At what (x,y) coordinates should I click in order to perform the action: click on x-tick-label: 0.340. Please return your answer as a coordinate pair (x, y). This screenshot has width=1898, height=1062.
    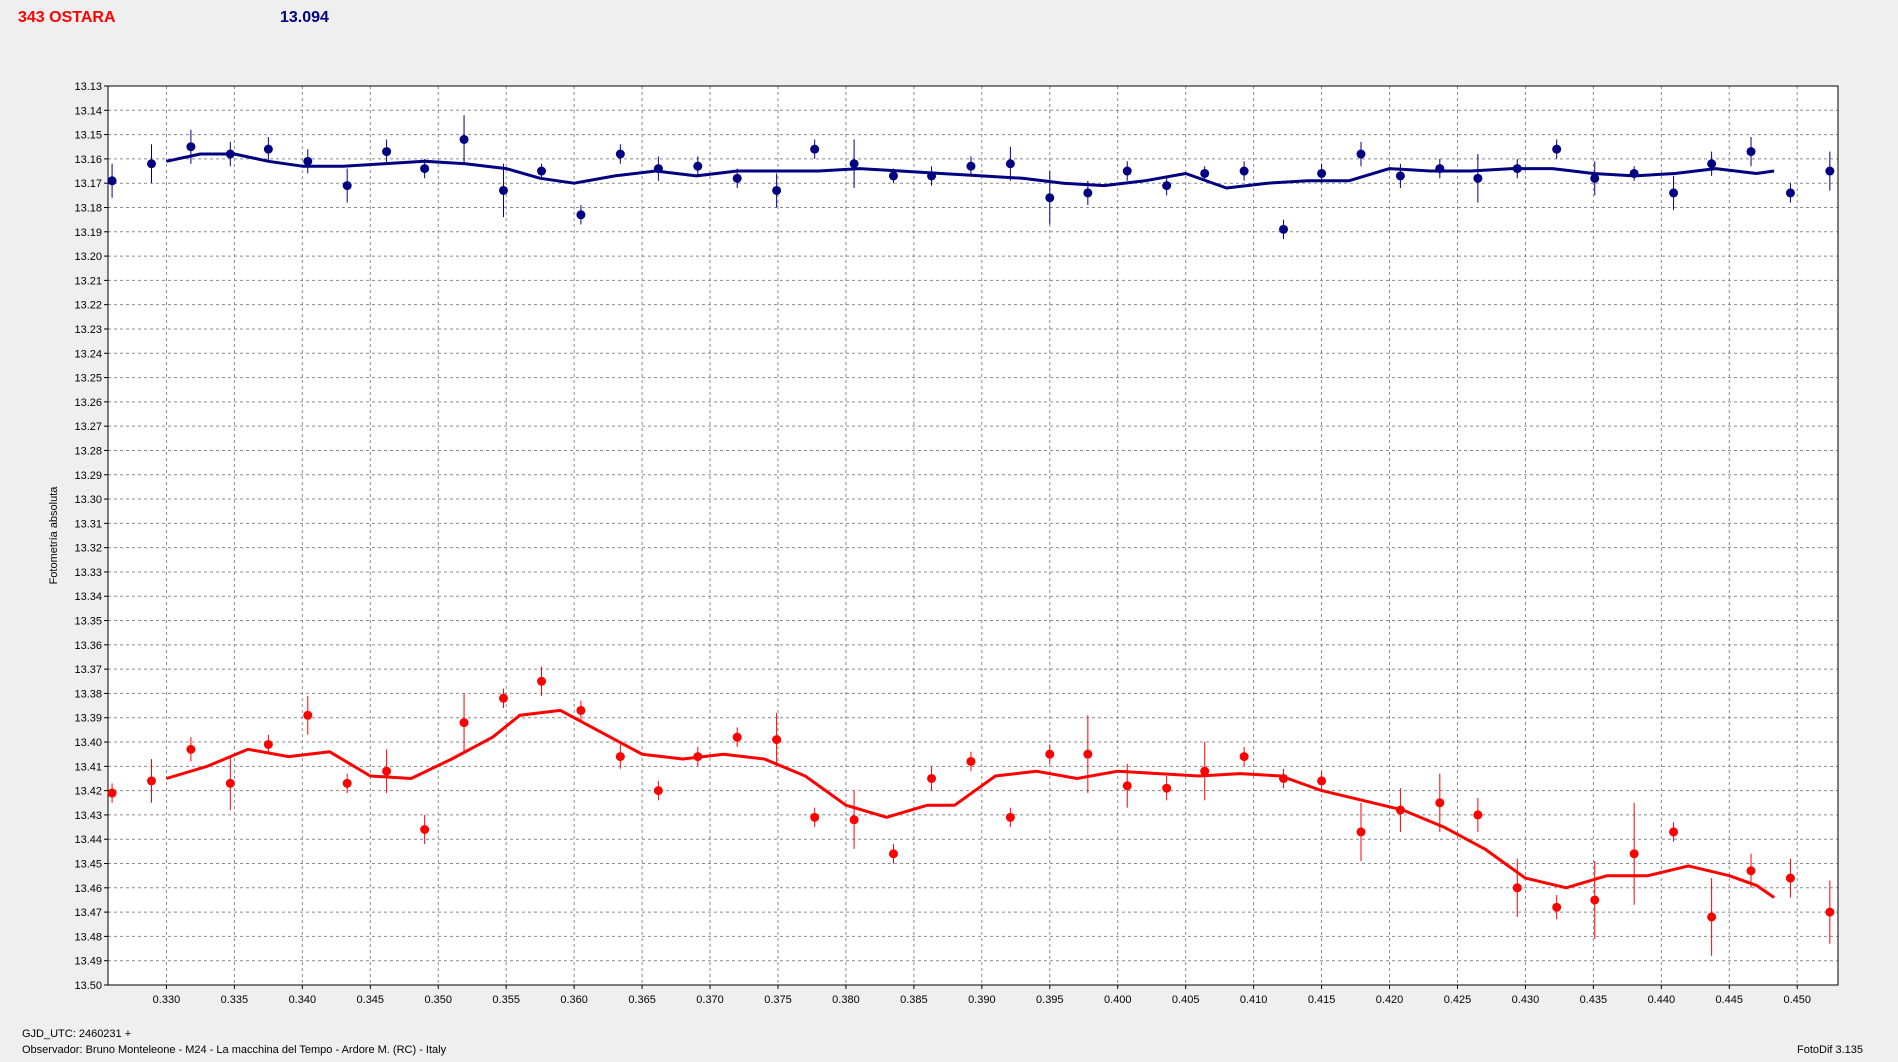
    Looking at the image, I should click on (303, 1000).